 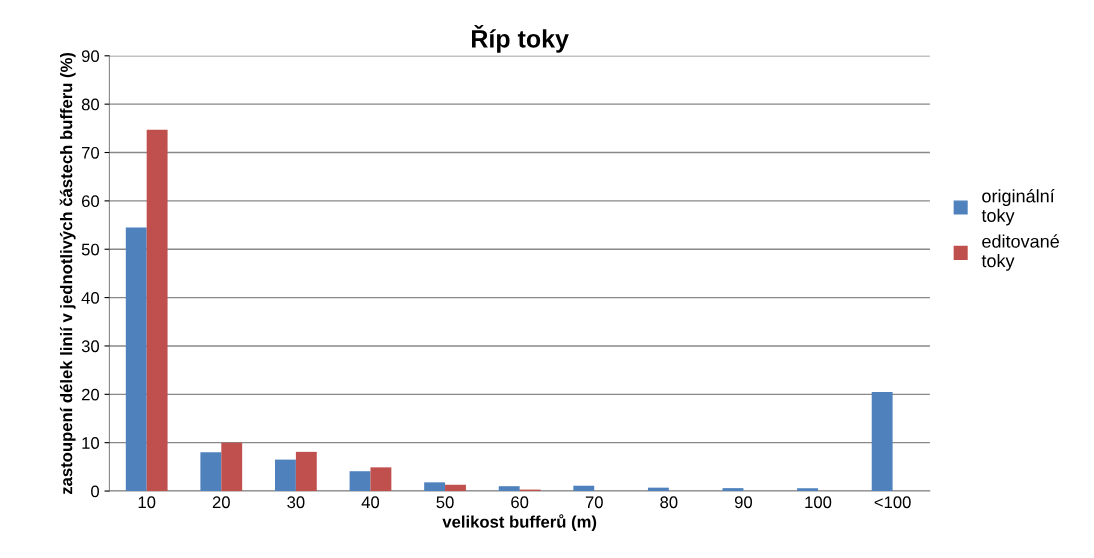 What do you see at coordinates (90, 201) in the screenshot?
I see `y-tick-label: 60` at bounding box center [90, 201].